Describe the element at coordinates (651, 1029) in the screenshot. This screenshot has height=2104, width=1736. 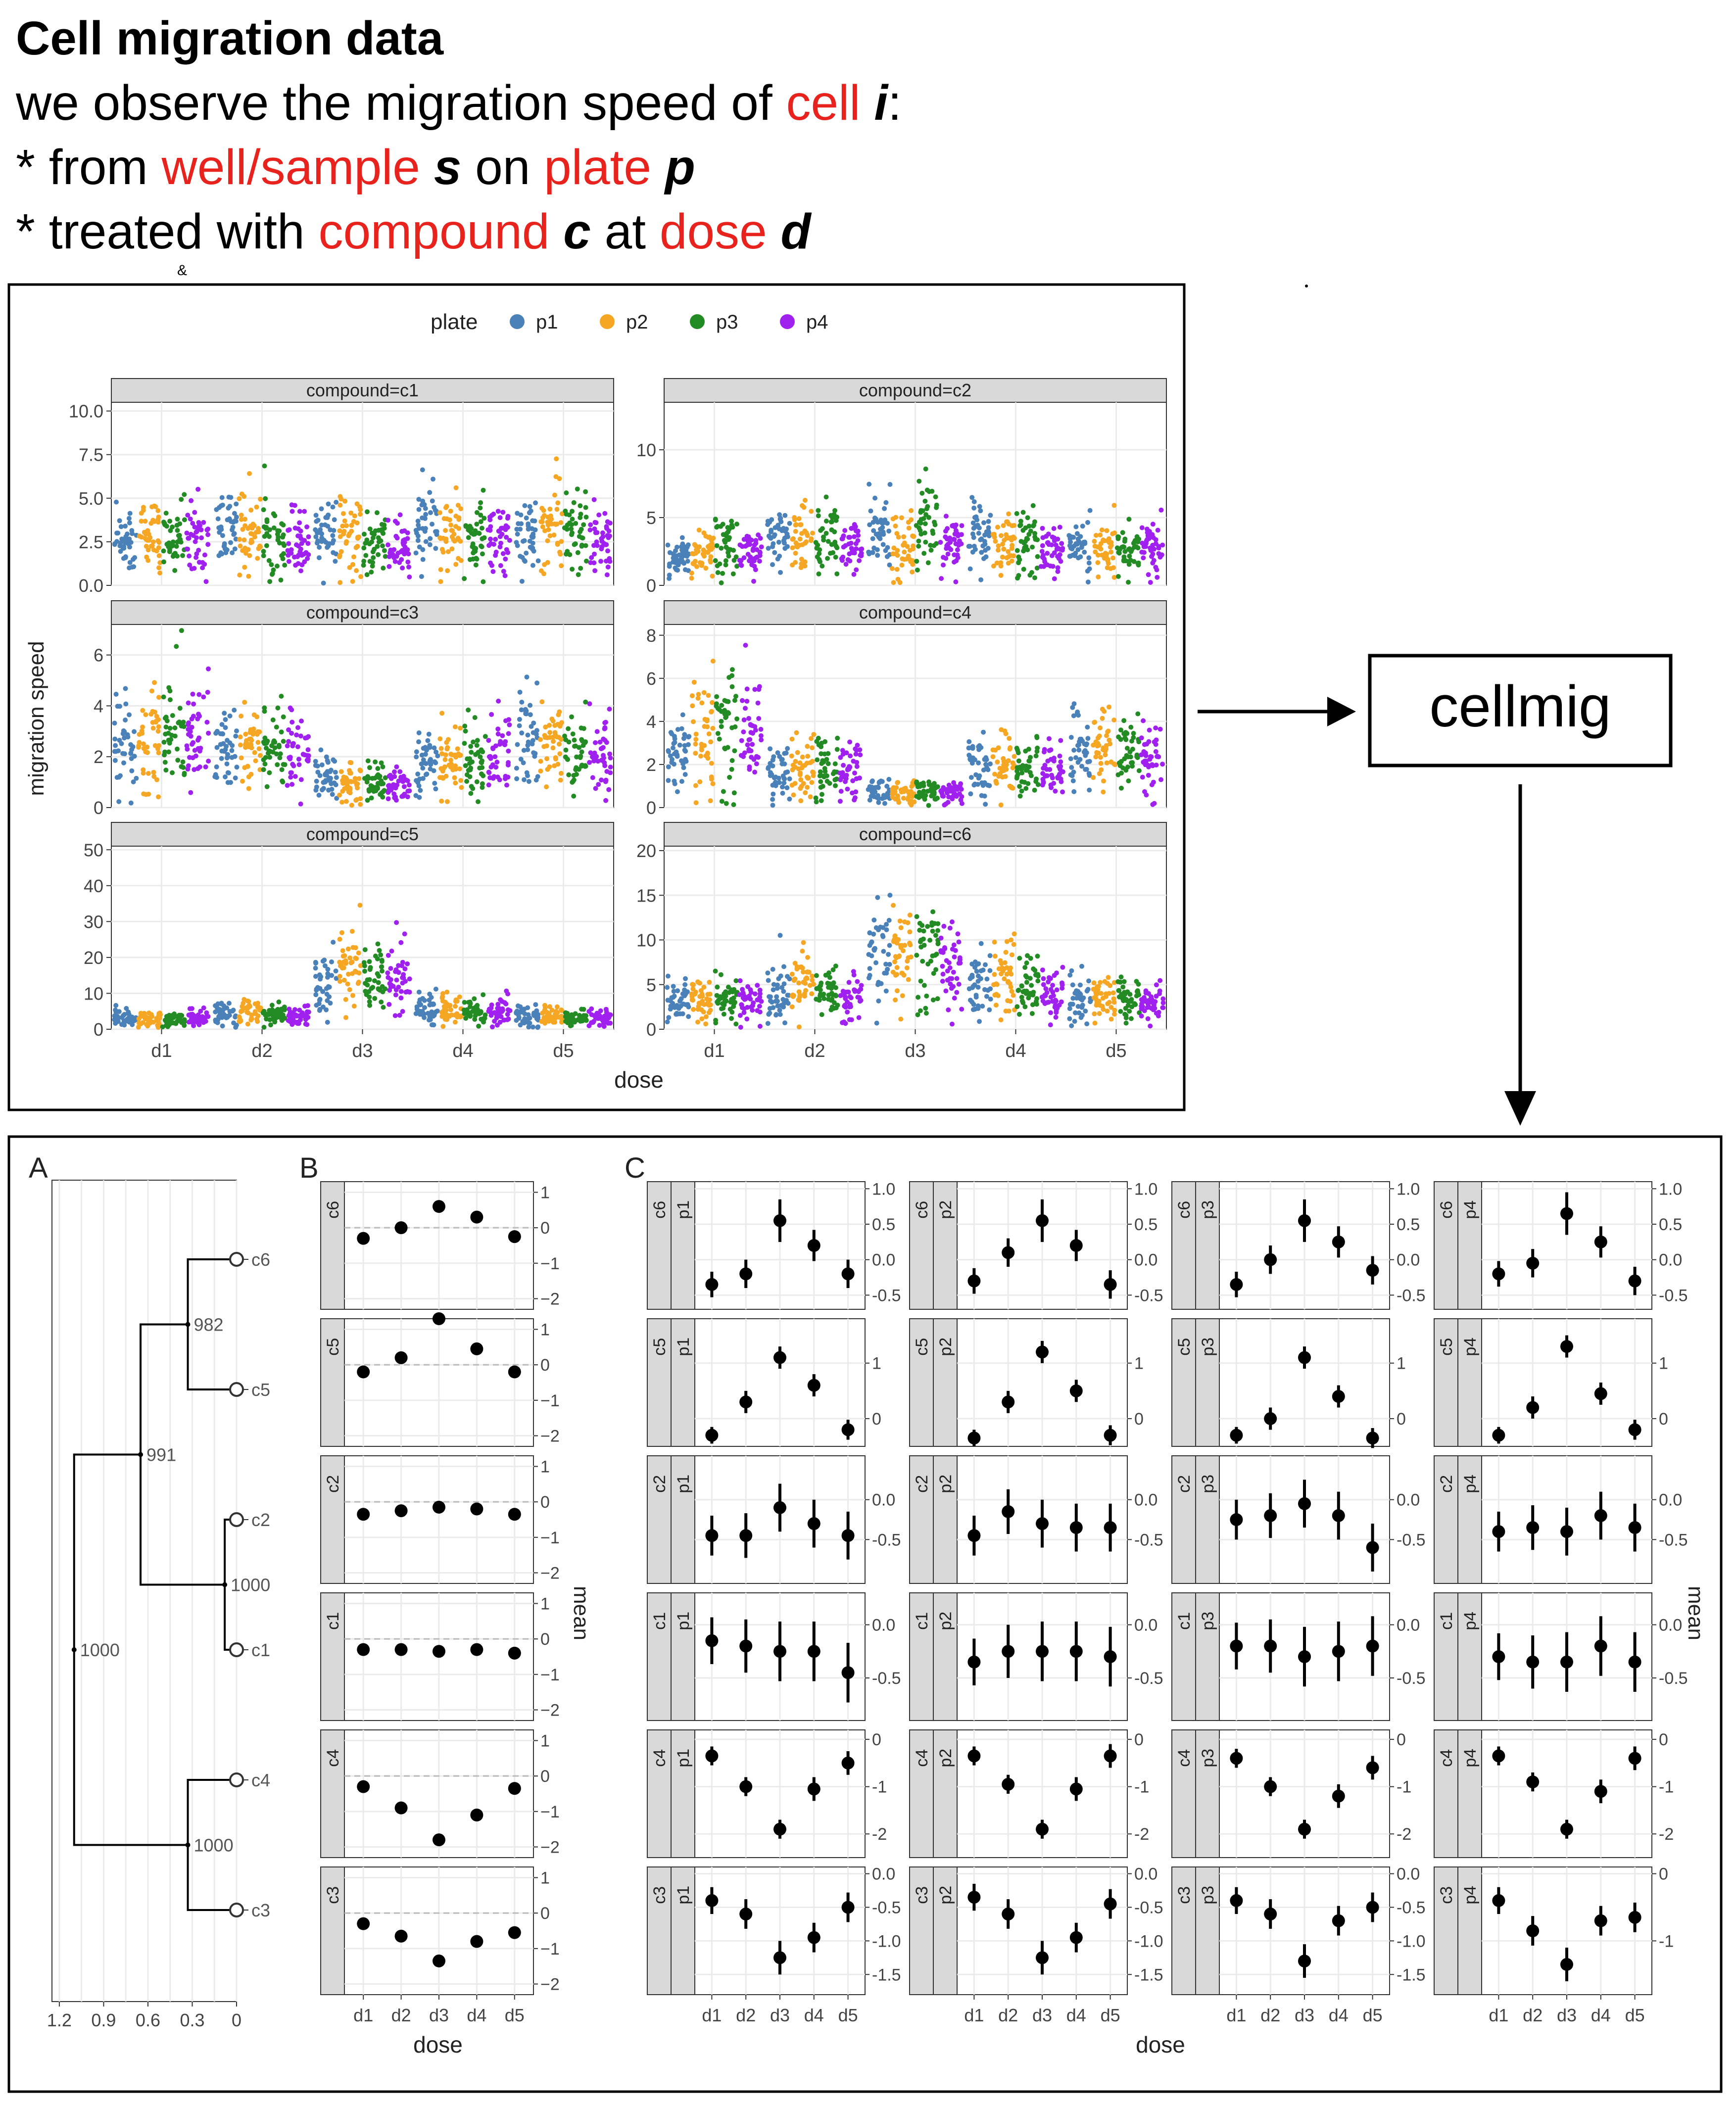
I see `y-tick-label: 0` at that location.